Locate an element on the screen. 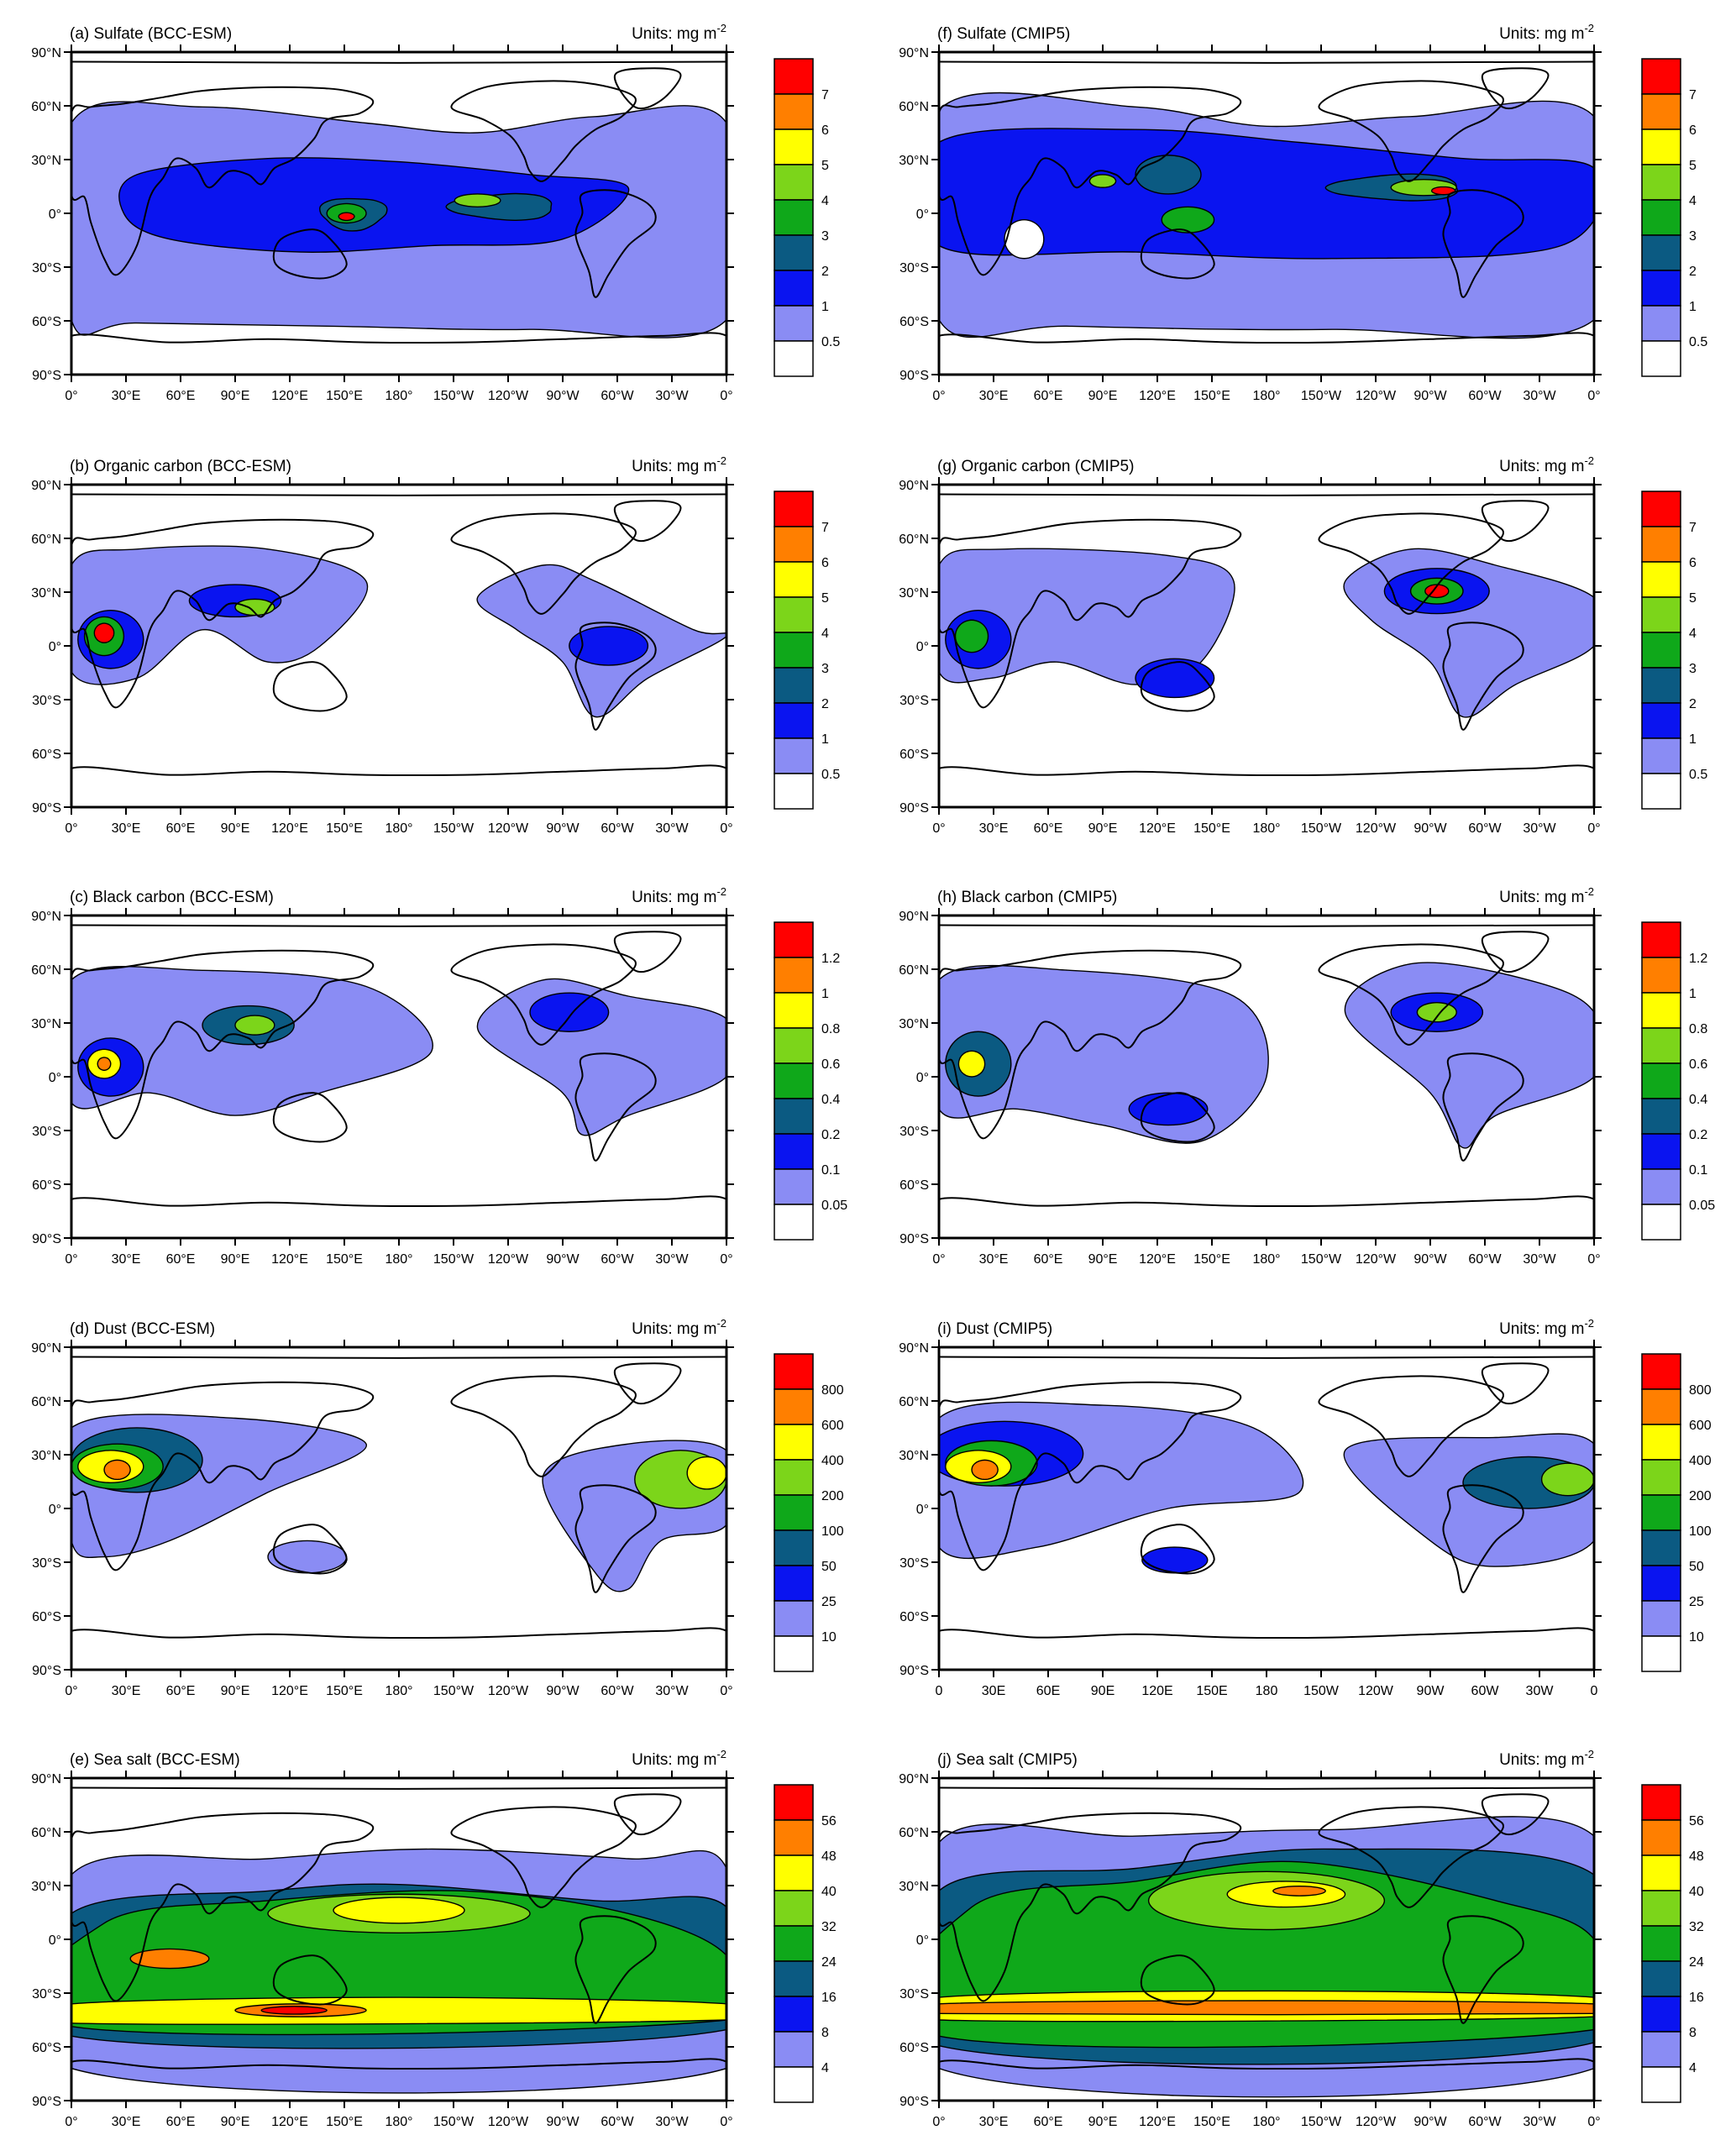  colorbar-label: 6 is located at coordinates (1693, 130).